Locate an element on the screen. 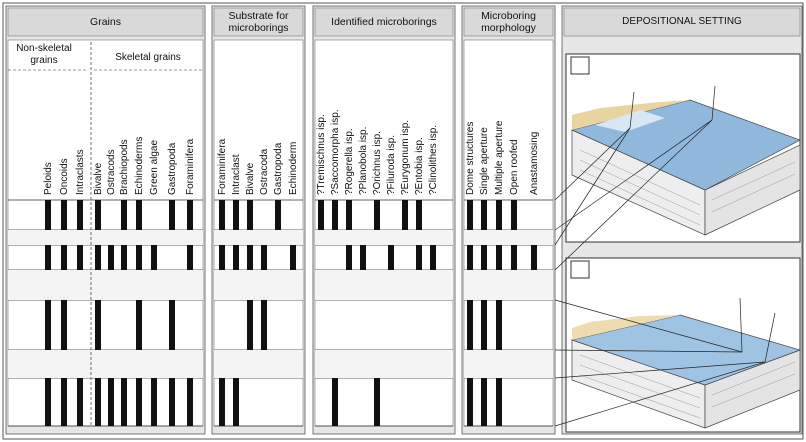 The height and width of the screenshot is (442, 806). column-label: Green algae is located at coordinates (154, 167).